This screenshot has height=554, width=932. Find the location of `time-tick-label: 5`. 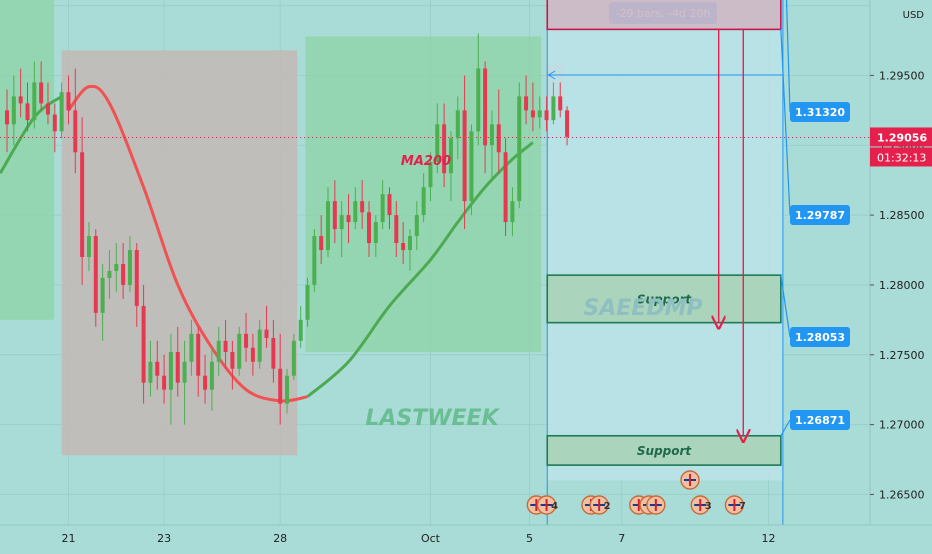

time-tick-label: 5 is located at coordinates (529, 538).